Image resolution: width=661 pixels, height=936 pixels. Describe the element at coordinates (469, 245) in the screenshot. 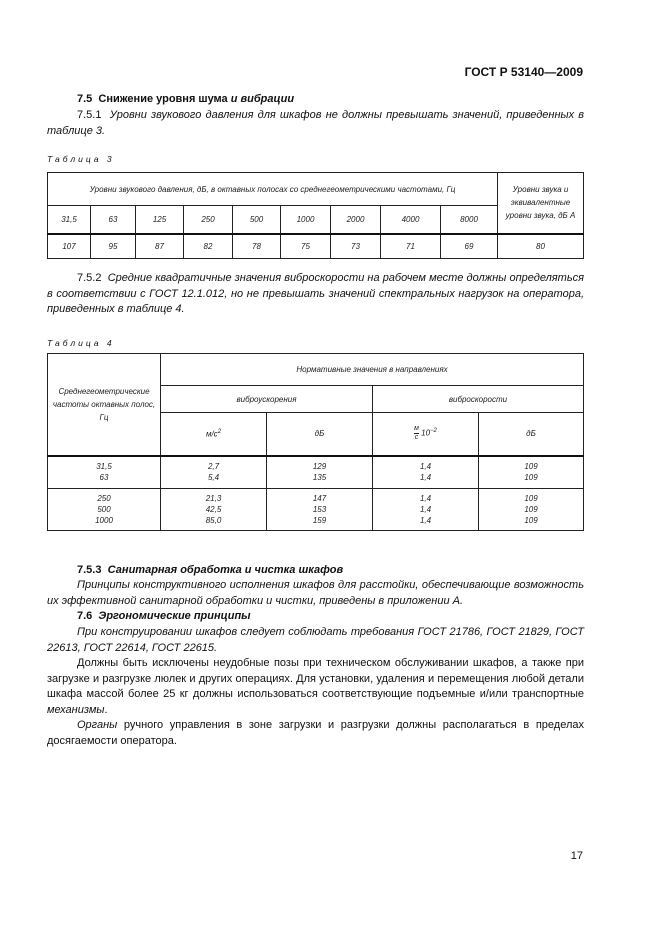

I see `value-cell: 69` at that location.